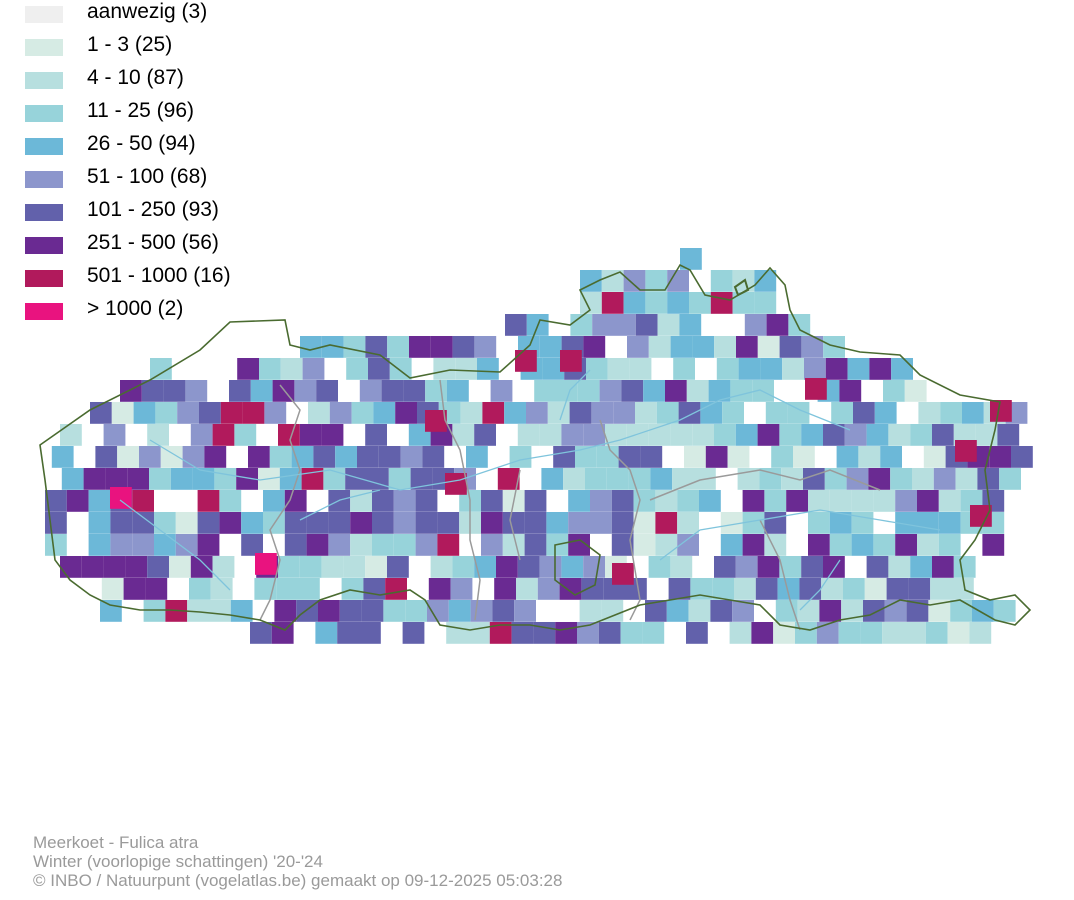 This screenshot has height=900, width=1074. I want to click on legend-label: 4 - 10 (87), so click(135, 77).